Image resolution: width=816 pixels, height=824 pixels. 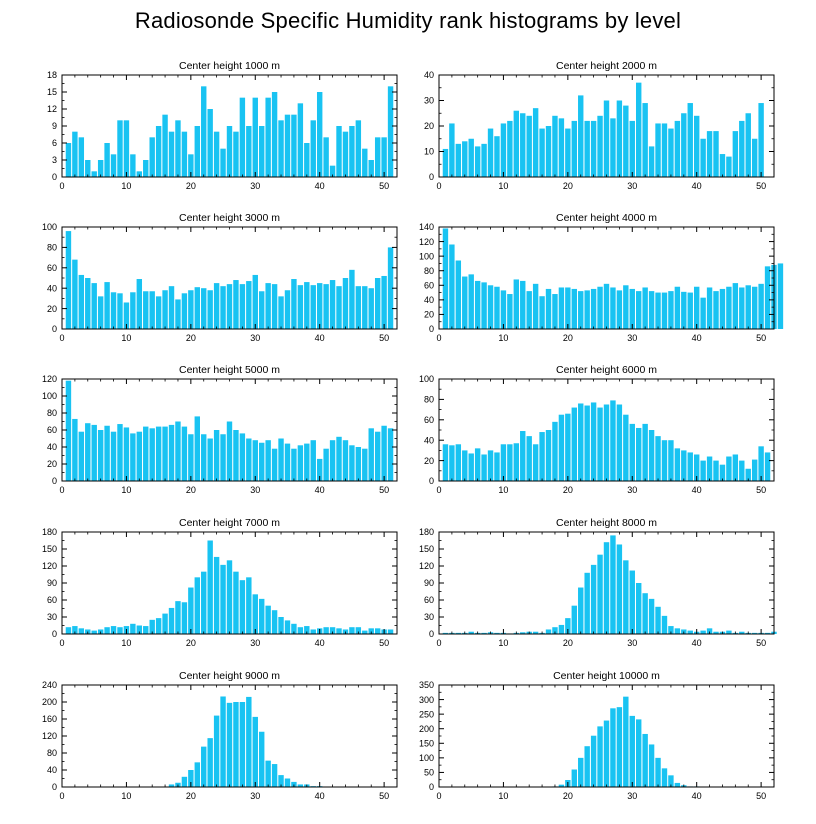 What do you see at coordinates (52, 617) in the screenshot?
I see `y-tick-label: 30` at bounding box center [52, 617].